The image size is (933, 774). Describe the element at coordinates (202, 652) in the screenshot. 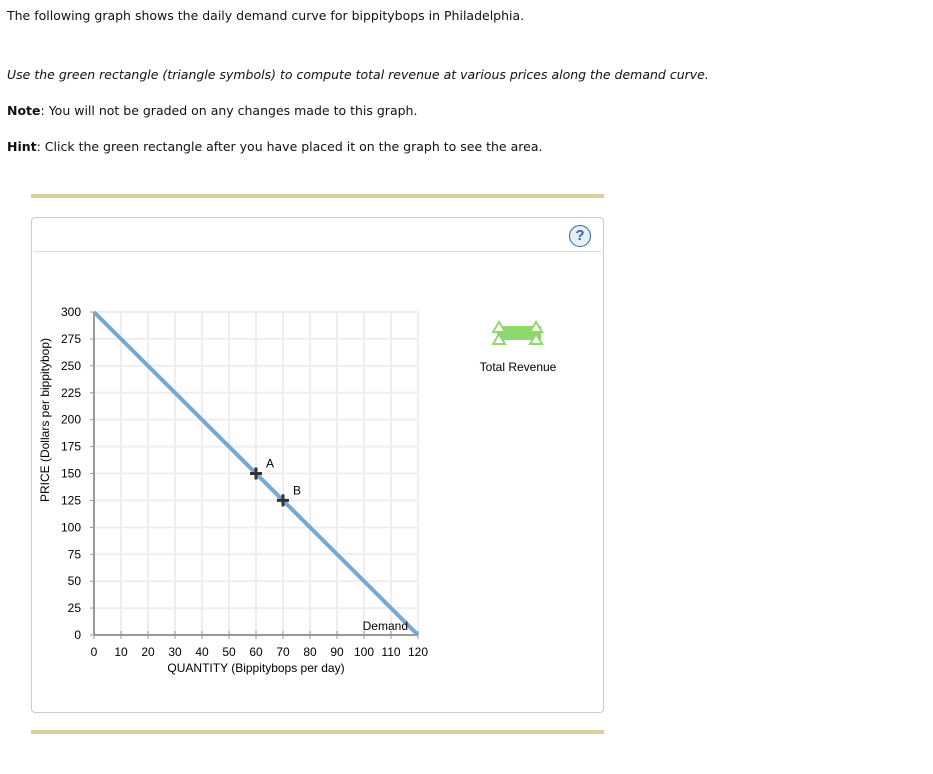

I see `x-tick-label: 40` at that location.